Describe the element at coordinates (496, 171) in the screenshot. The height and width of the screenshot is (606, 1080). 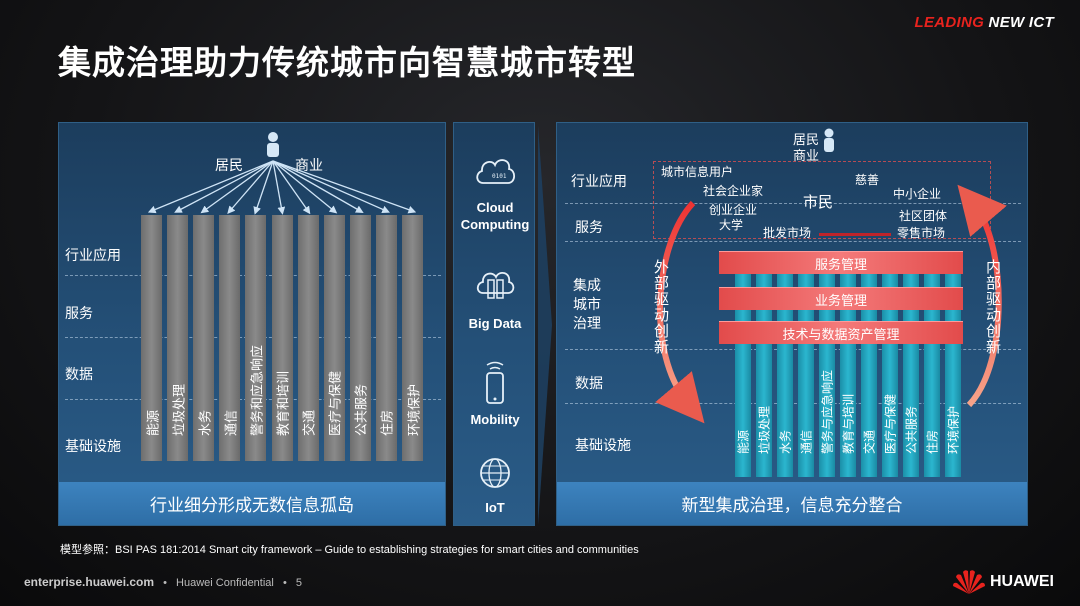
I see `cloud-icon: 0101` at that location.